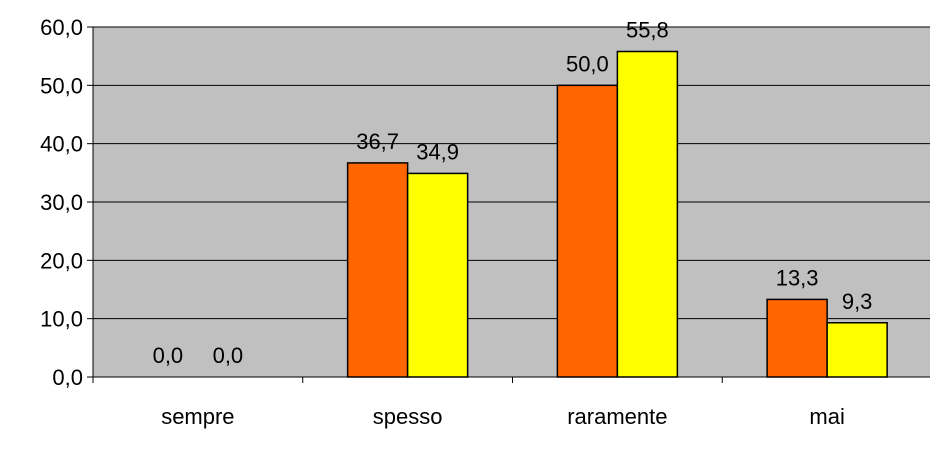 This screenshot has width=930, height=463. I want to click on data-label: 13,3, so click(797, 277).